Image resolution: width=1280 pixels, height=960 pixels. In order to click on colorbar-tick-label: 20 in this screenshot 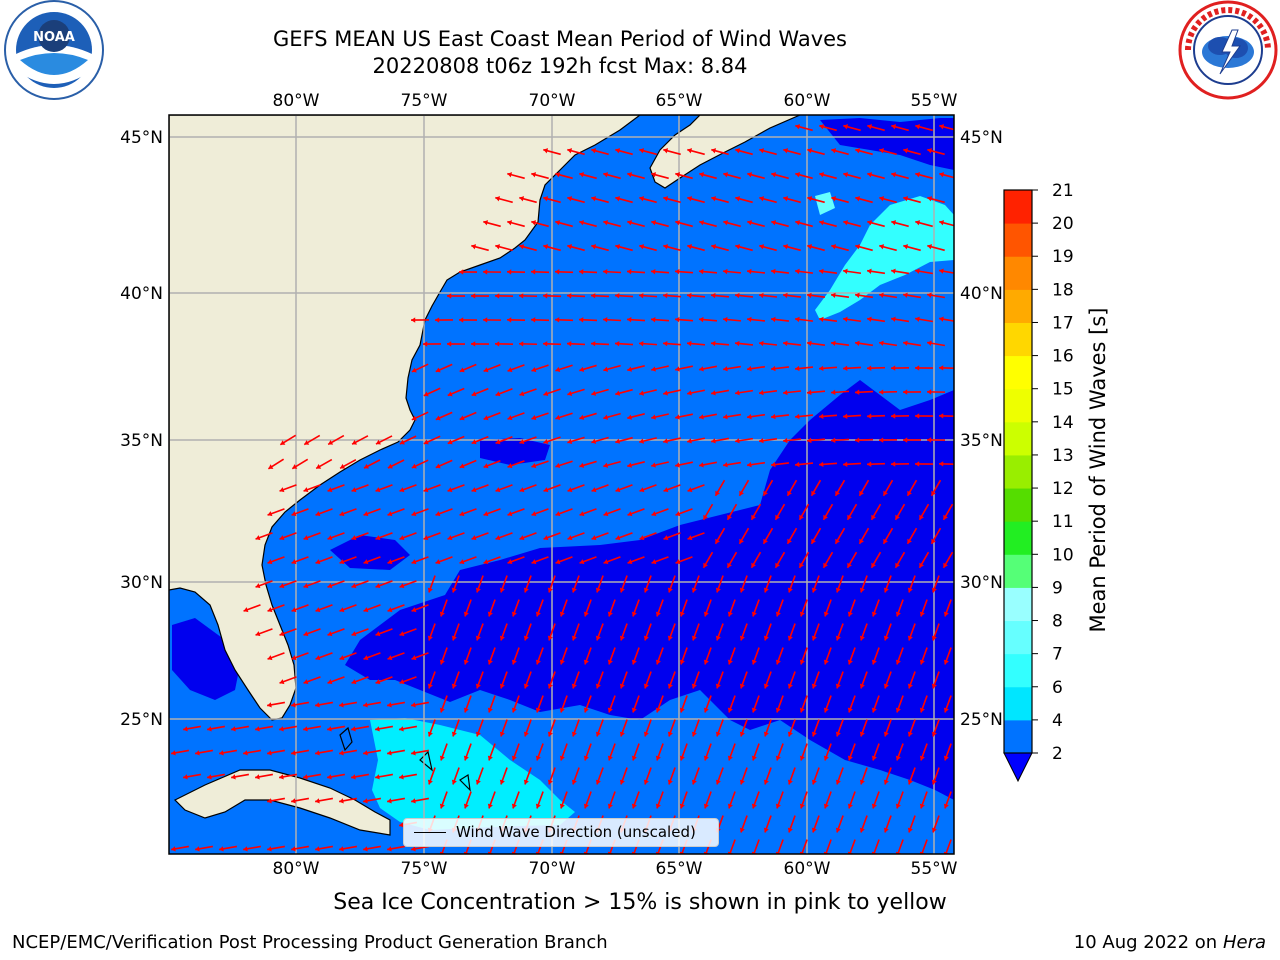, I will do `click(1063, 224)`.